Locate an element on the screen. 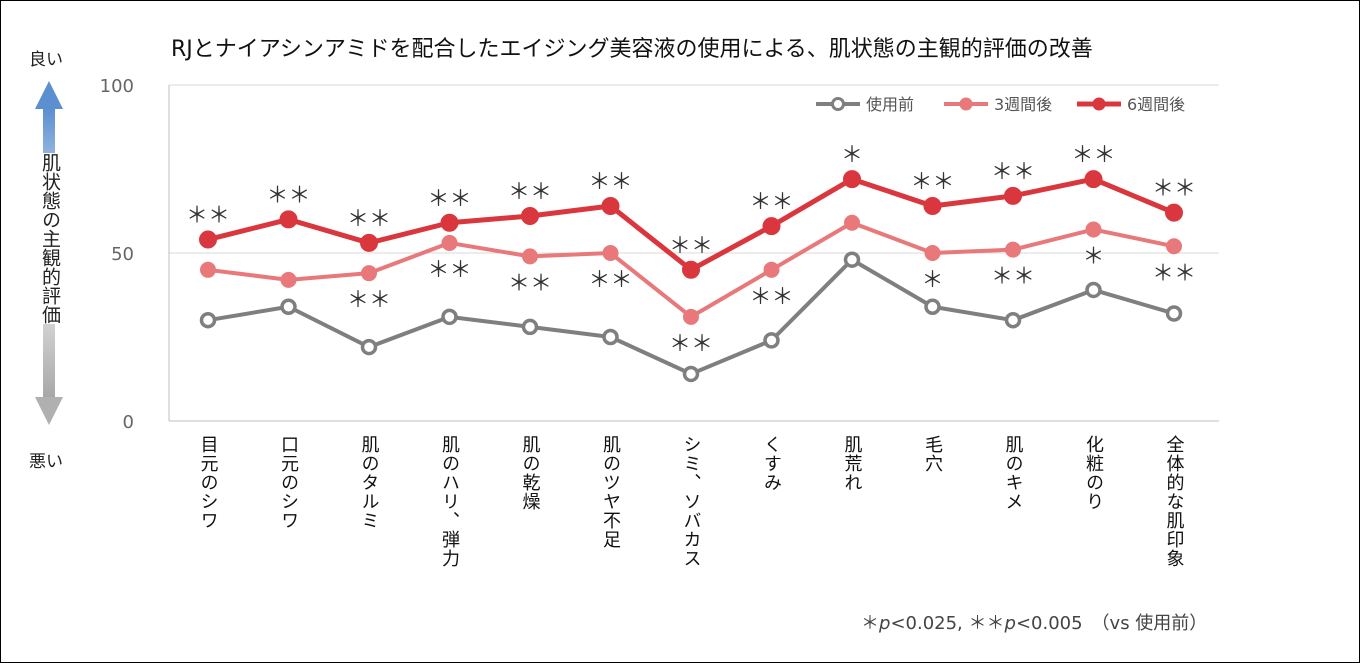 This screenshot has width=1360, height=663. legend-label: 使用前 is located at coordinates (890, 104).